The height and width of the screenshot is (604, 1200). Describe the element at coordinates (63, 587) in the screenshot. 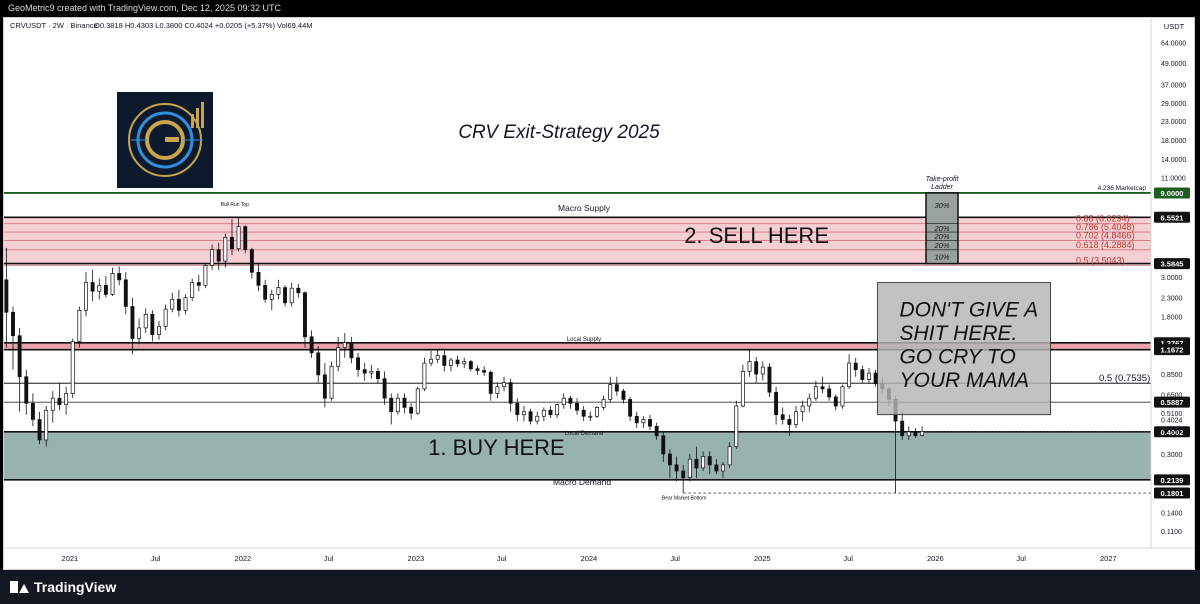

I see `tradingview-logo: TradingView` at that location.